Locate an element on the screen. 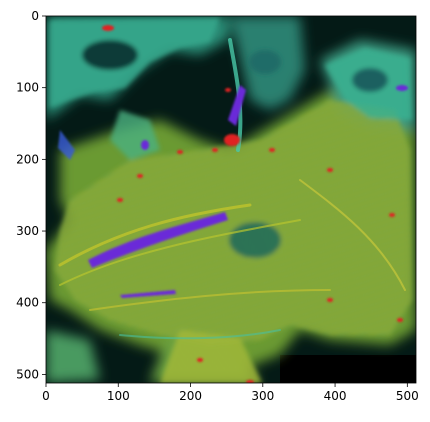 The width and height of the screenshot is (430, 422). x-tick-label: 200 is located at coordinates (190, 396).